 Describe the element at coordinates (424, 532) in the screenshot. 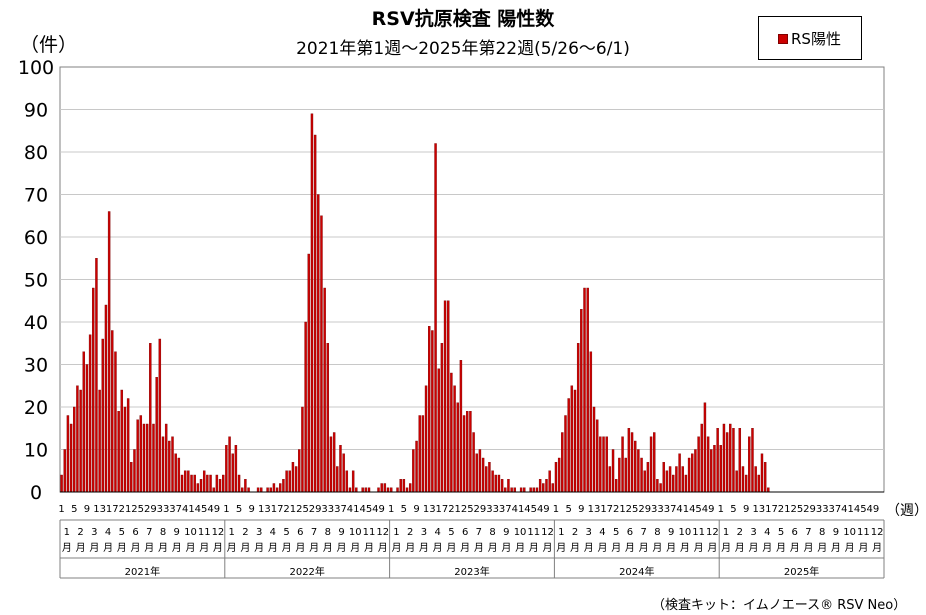

I see `month-label: 3` at that location.